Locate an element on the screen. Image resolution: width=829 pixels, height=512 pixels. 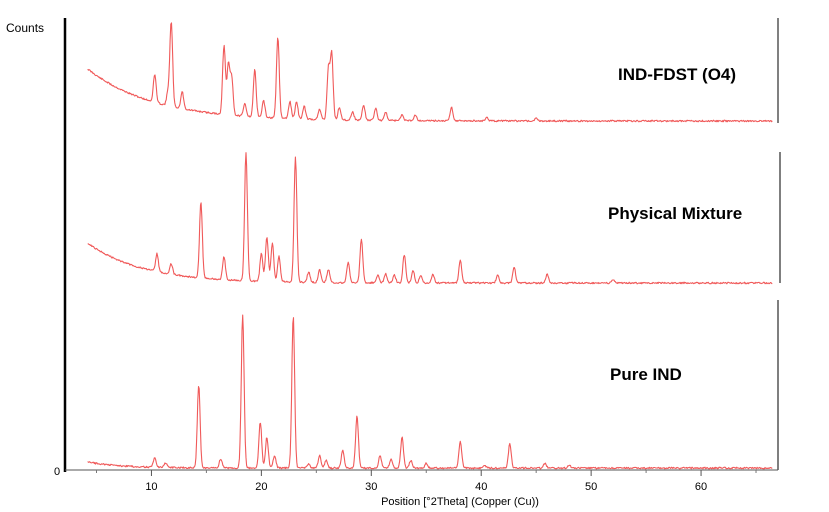
series-label-ind-fdst: IND-FDST (O4) is located at coordinates (677, 74).